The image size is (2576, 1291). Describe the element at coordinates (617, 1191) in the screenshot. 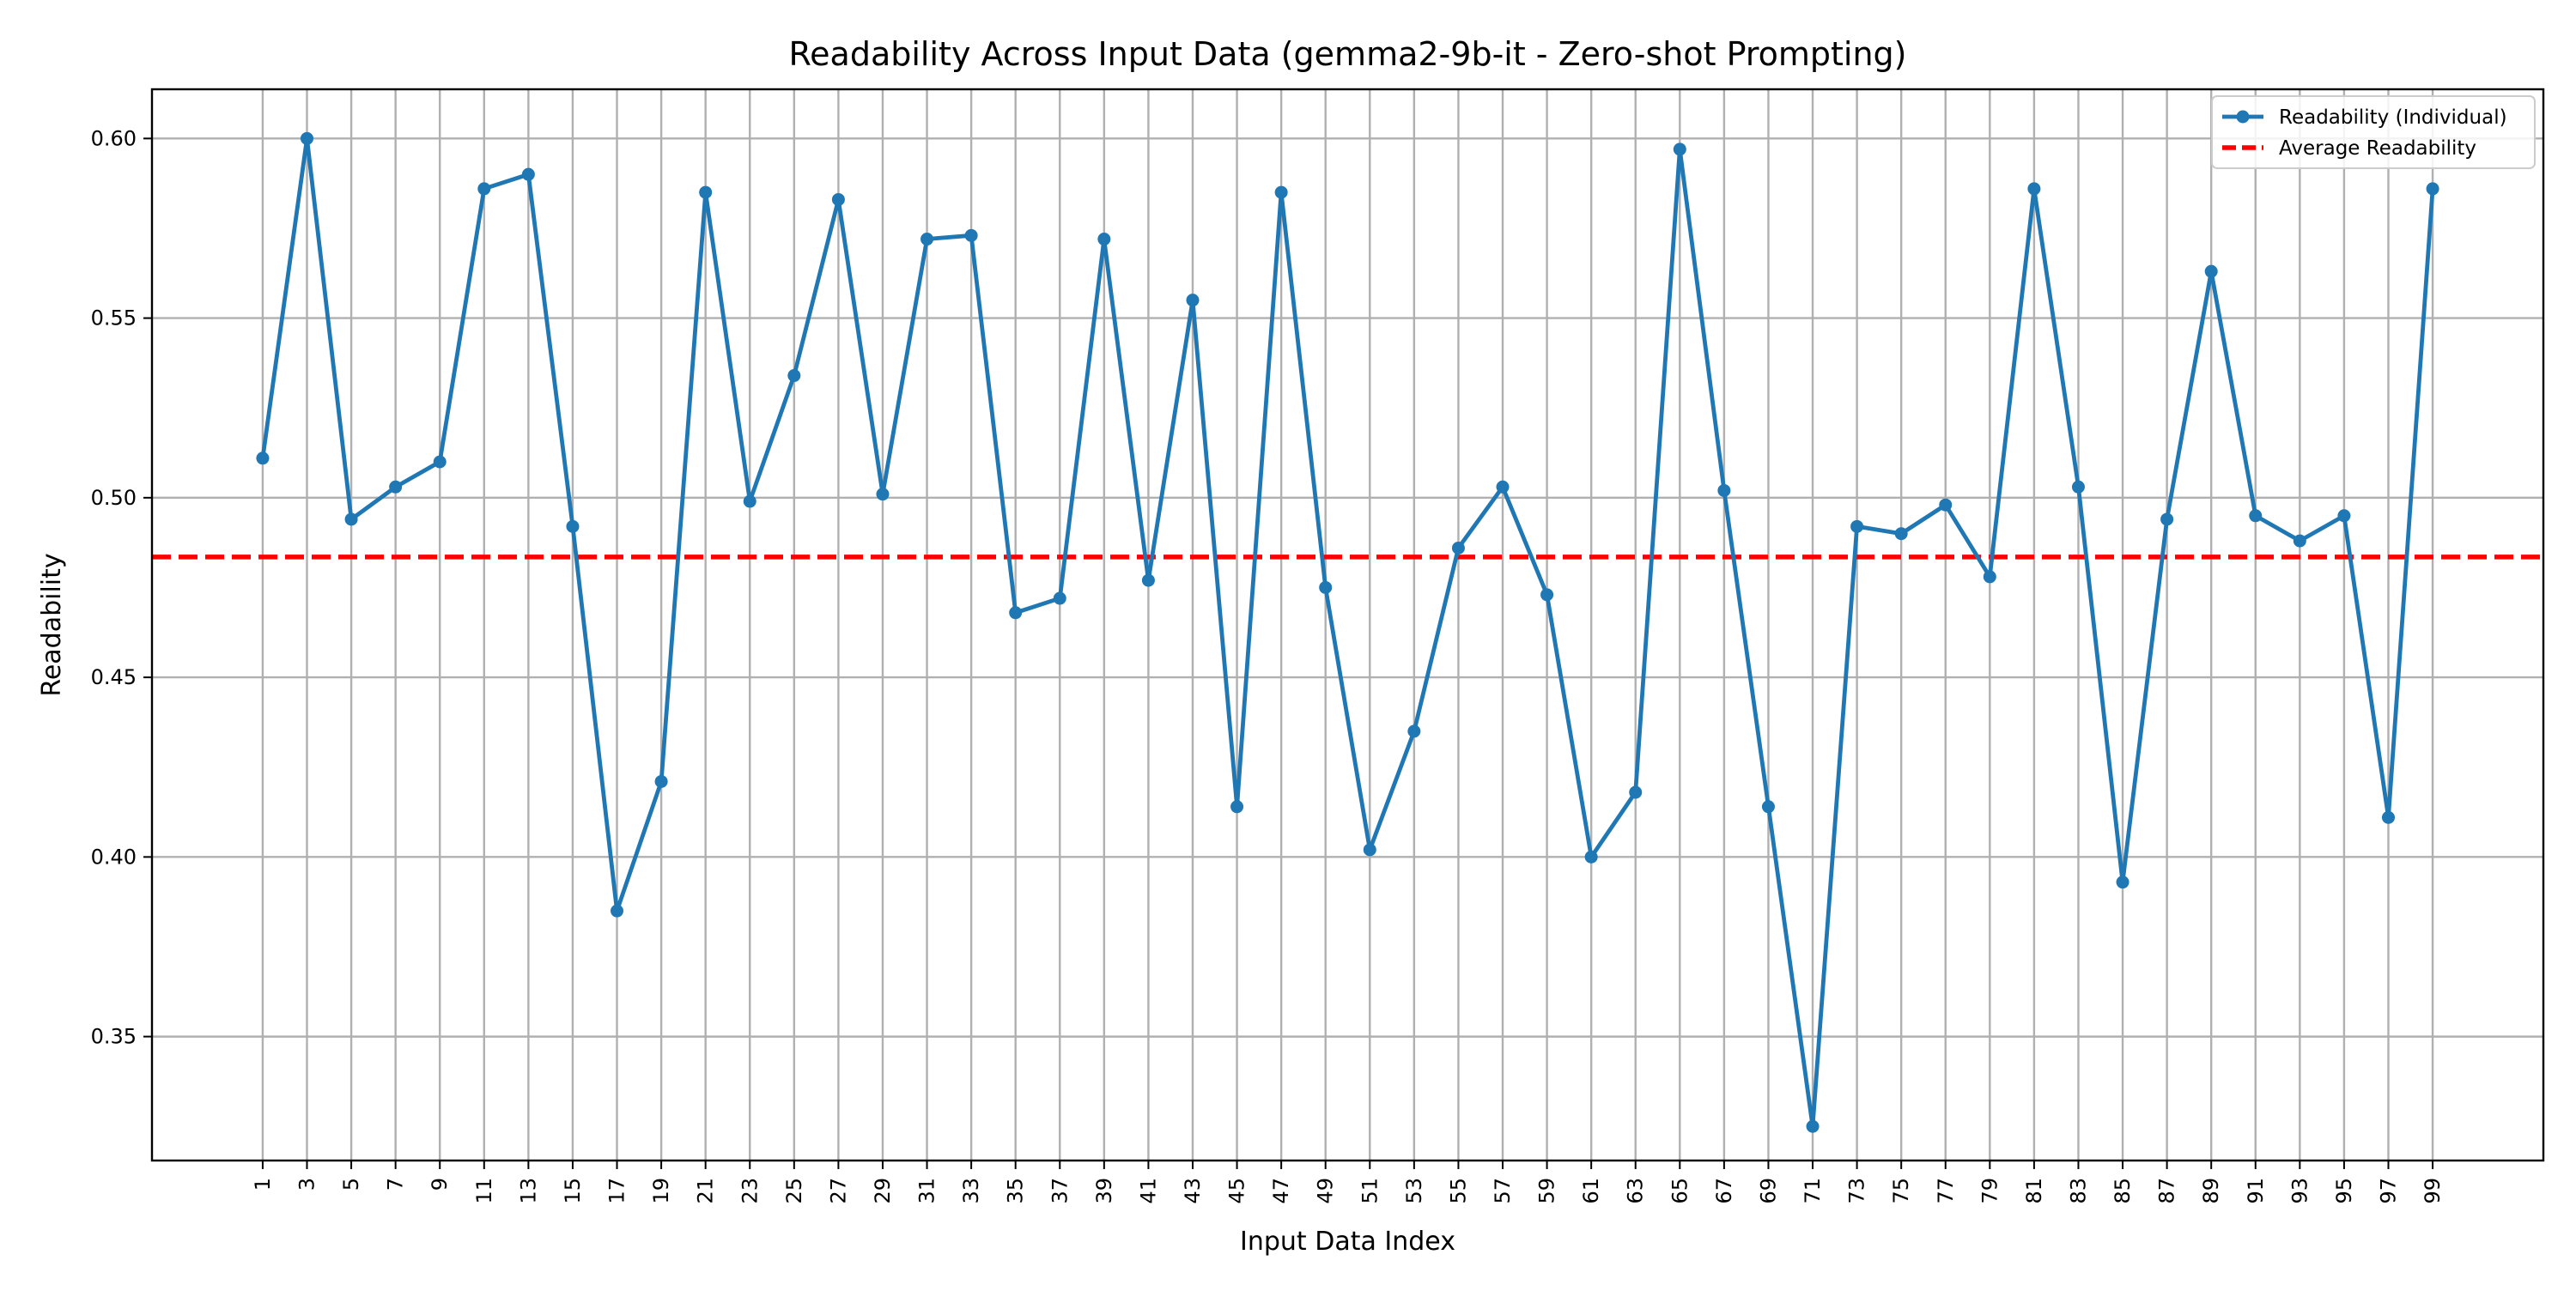

I see `x-tick-label: 17` at that location.